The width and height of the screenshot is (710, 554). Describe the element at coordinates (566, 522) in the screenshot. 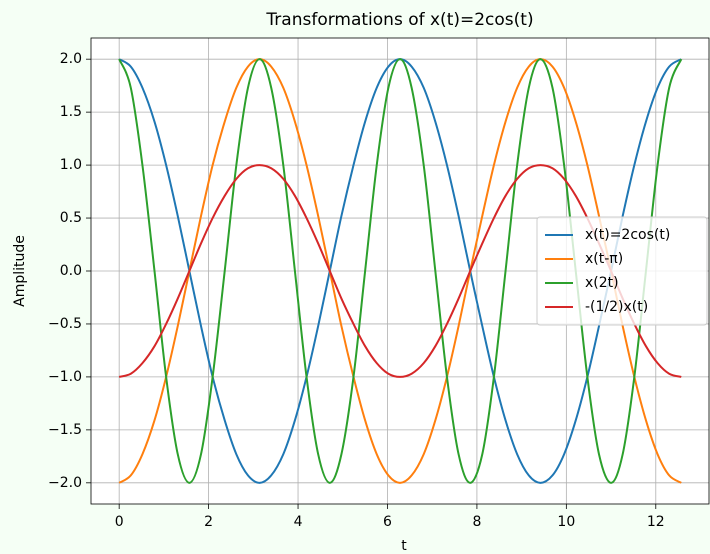

I see `x-tick-label: 10` at that location.